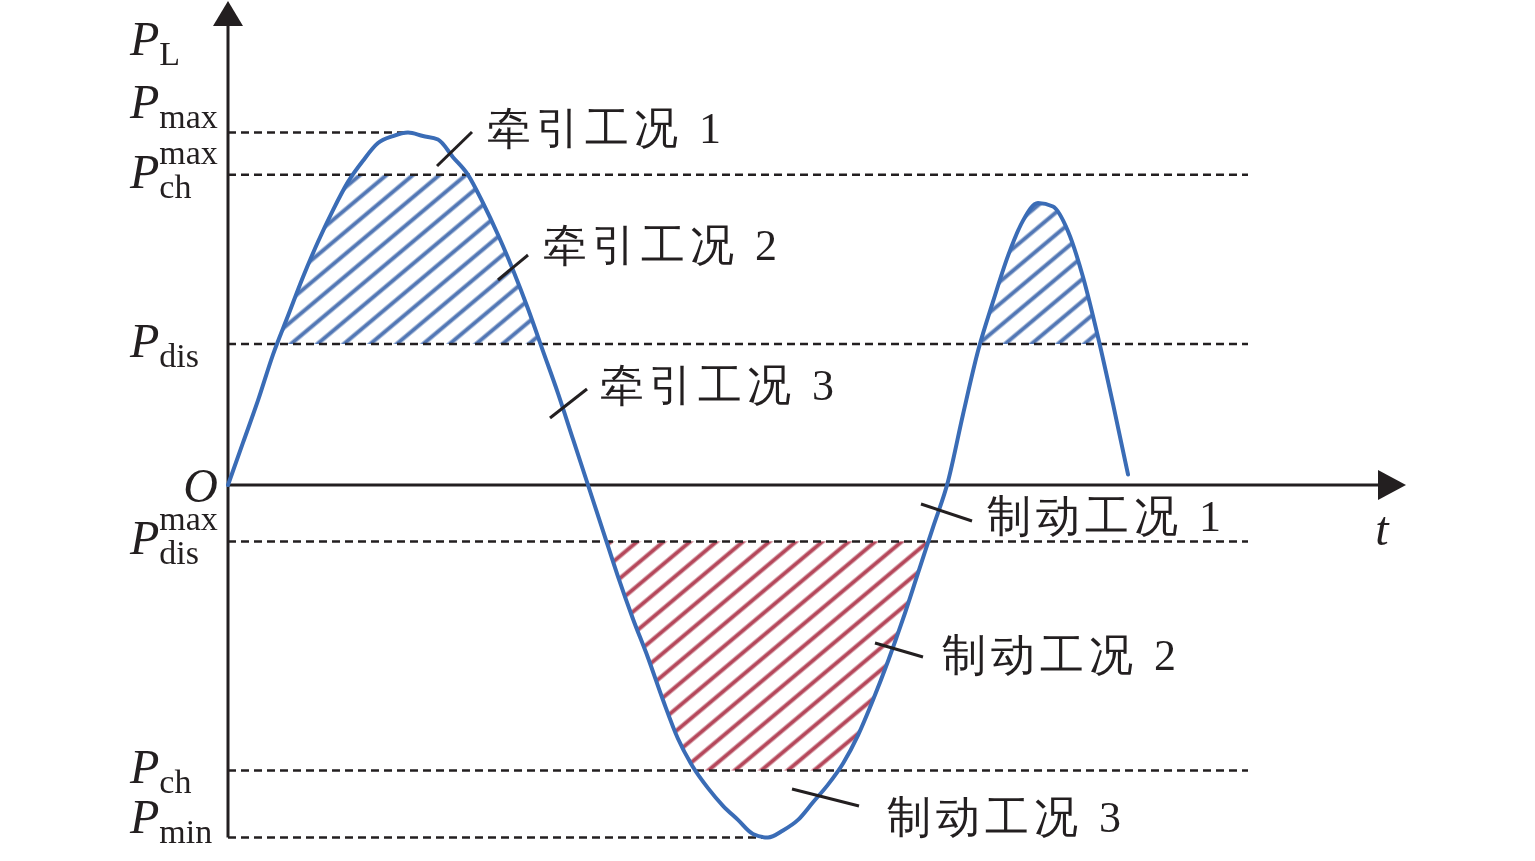 The width and height of the screenshot is (1535, 861). I want to click on x-axis-title: t, so click(1383, 528).